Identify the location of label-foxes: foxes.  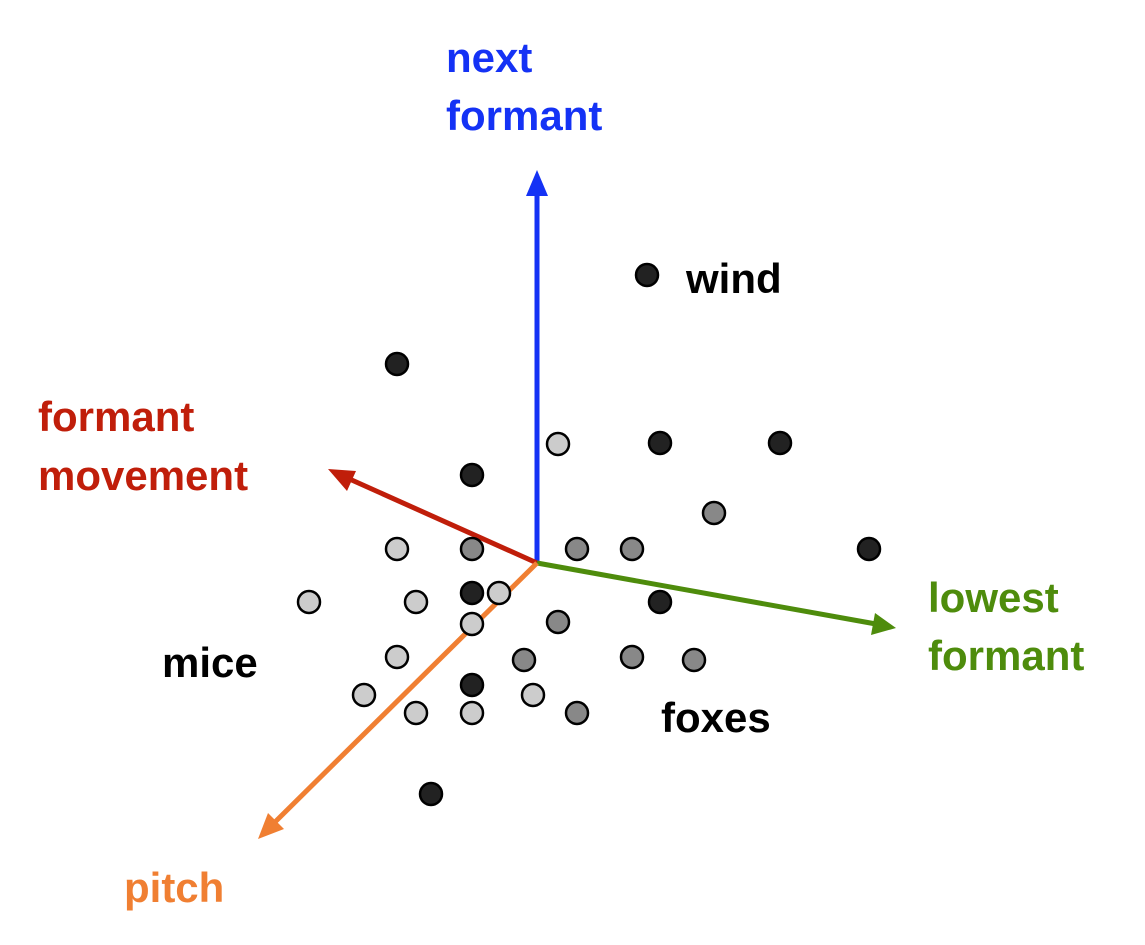
(716, 717).